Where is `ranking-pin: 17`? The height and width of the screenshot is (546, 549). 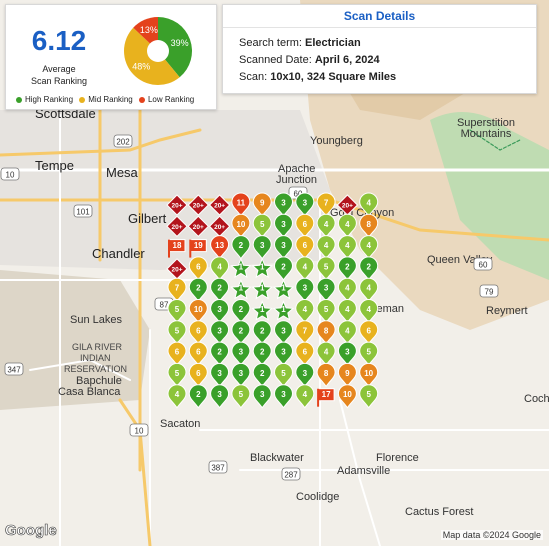 ranking-pin: 17 is located at coordinates (326, 397).